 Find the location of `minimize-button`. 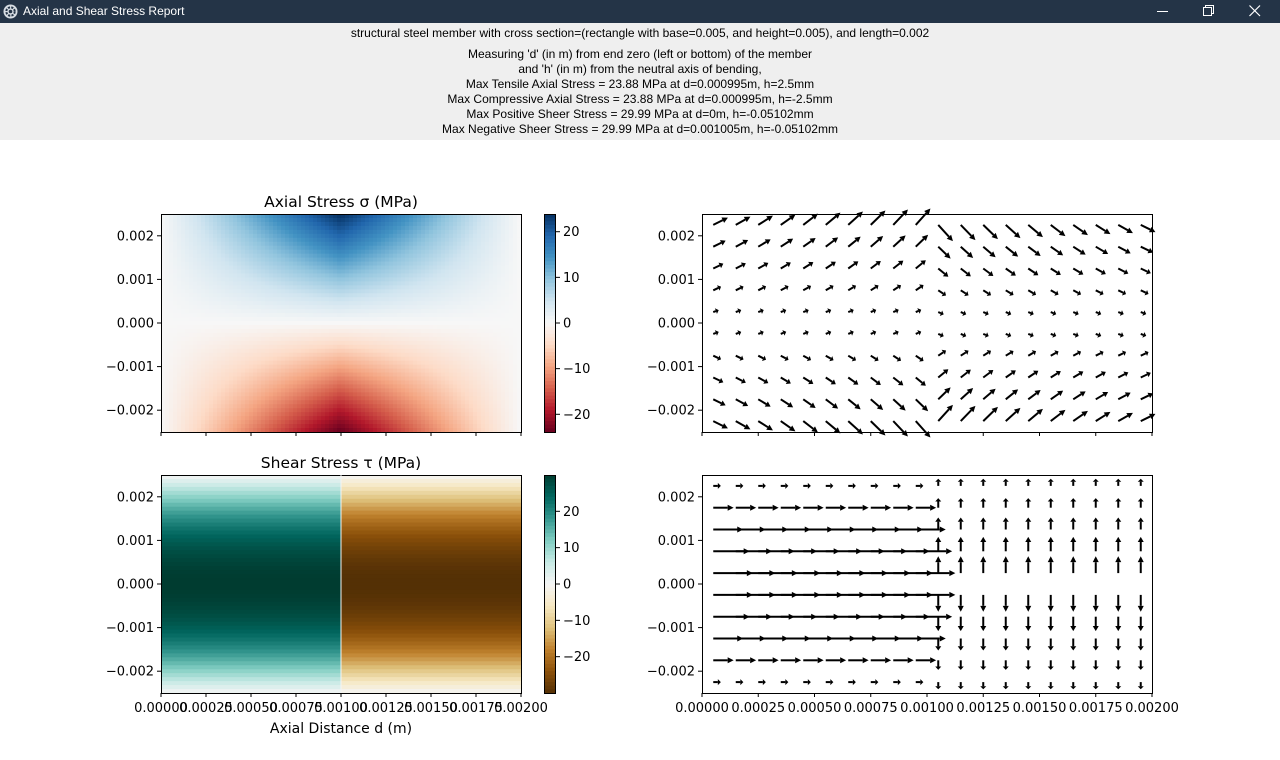

minimize-button is located at coordinates (1163, 11).